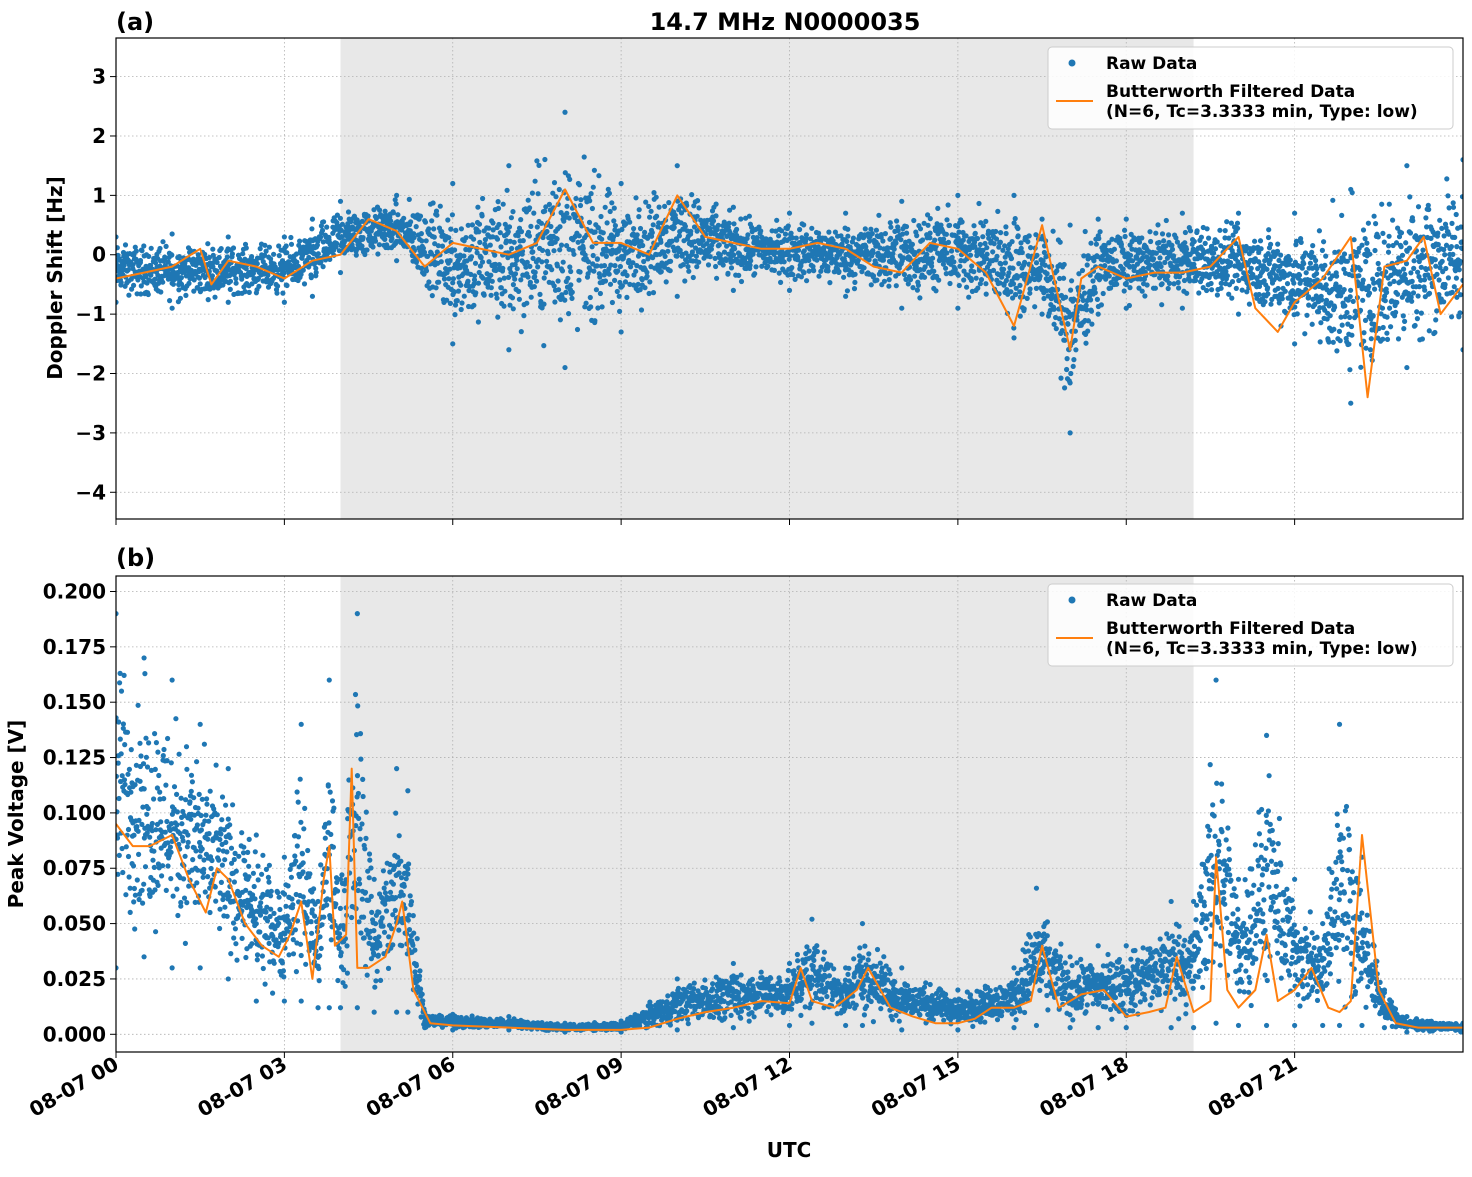 Image resolution: width=1472 pixels, height=1177 pixels. What do you see at coordinates (74, 924) in the screenshot?
I see `y-tick-label: 0.050` at bounding box center [74, 924].